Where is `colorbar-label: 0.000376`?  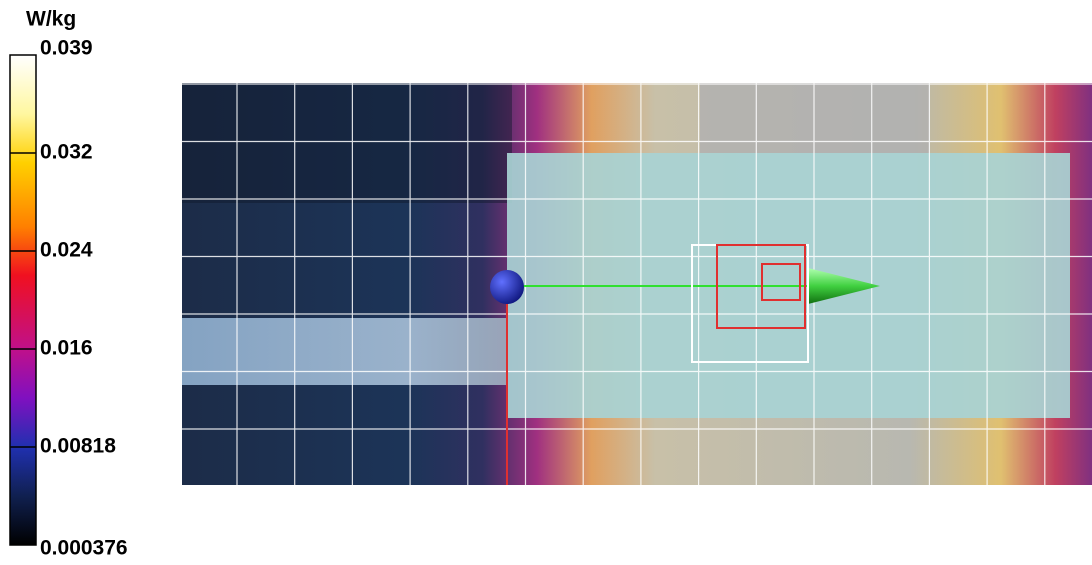
colorbar-label: 0.000376 is located at coordinates (84, 548).